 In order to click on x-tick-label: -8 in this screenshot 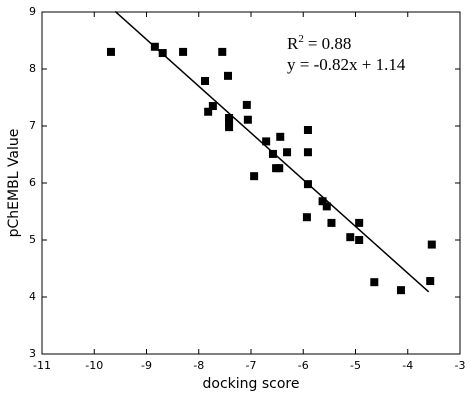, I will do `click(198, 365)`.